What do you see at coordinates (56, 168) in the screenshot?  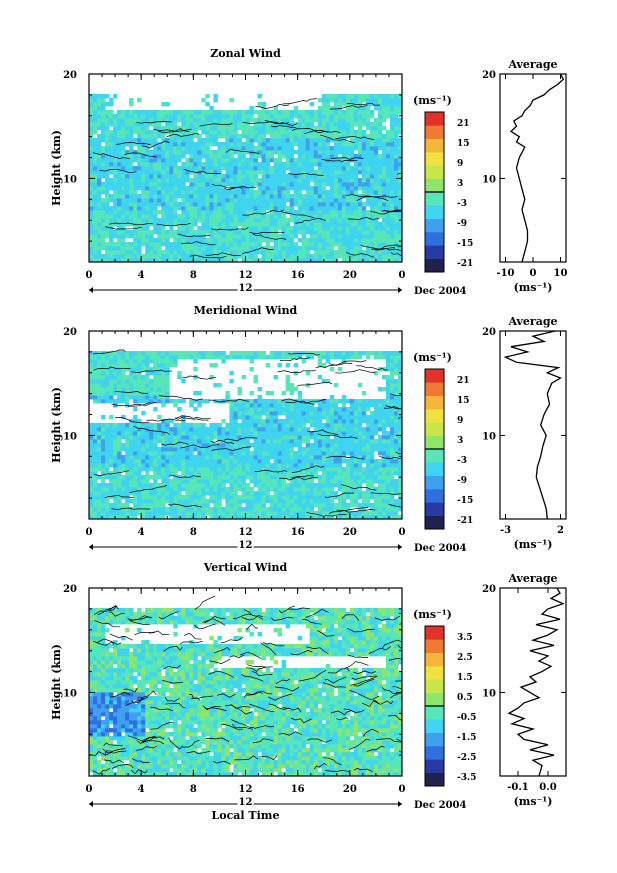 I see `y-axis-label: Height (km)` at bounding box center [56, 168].